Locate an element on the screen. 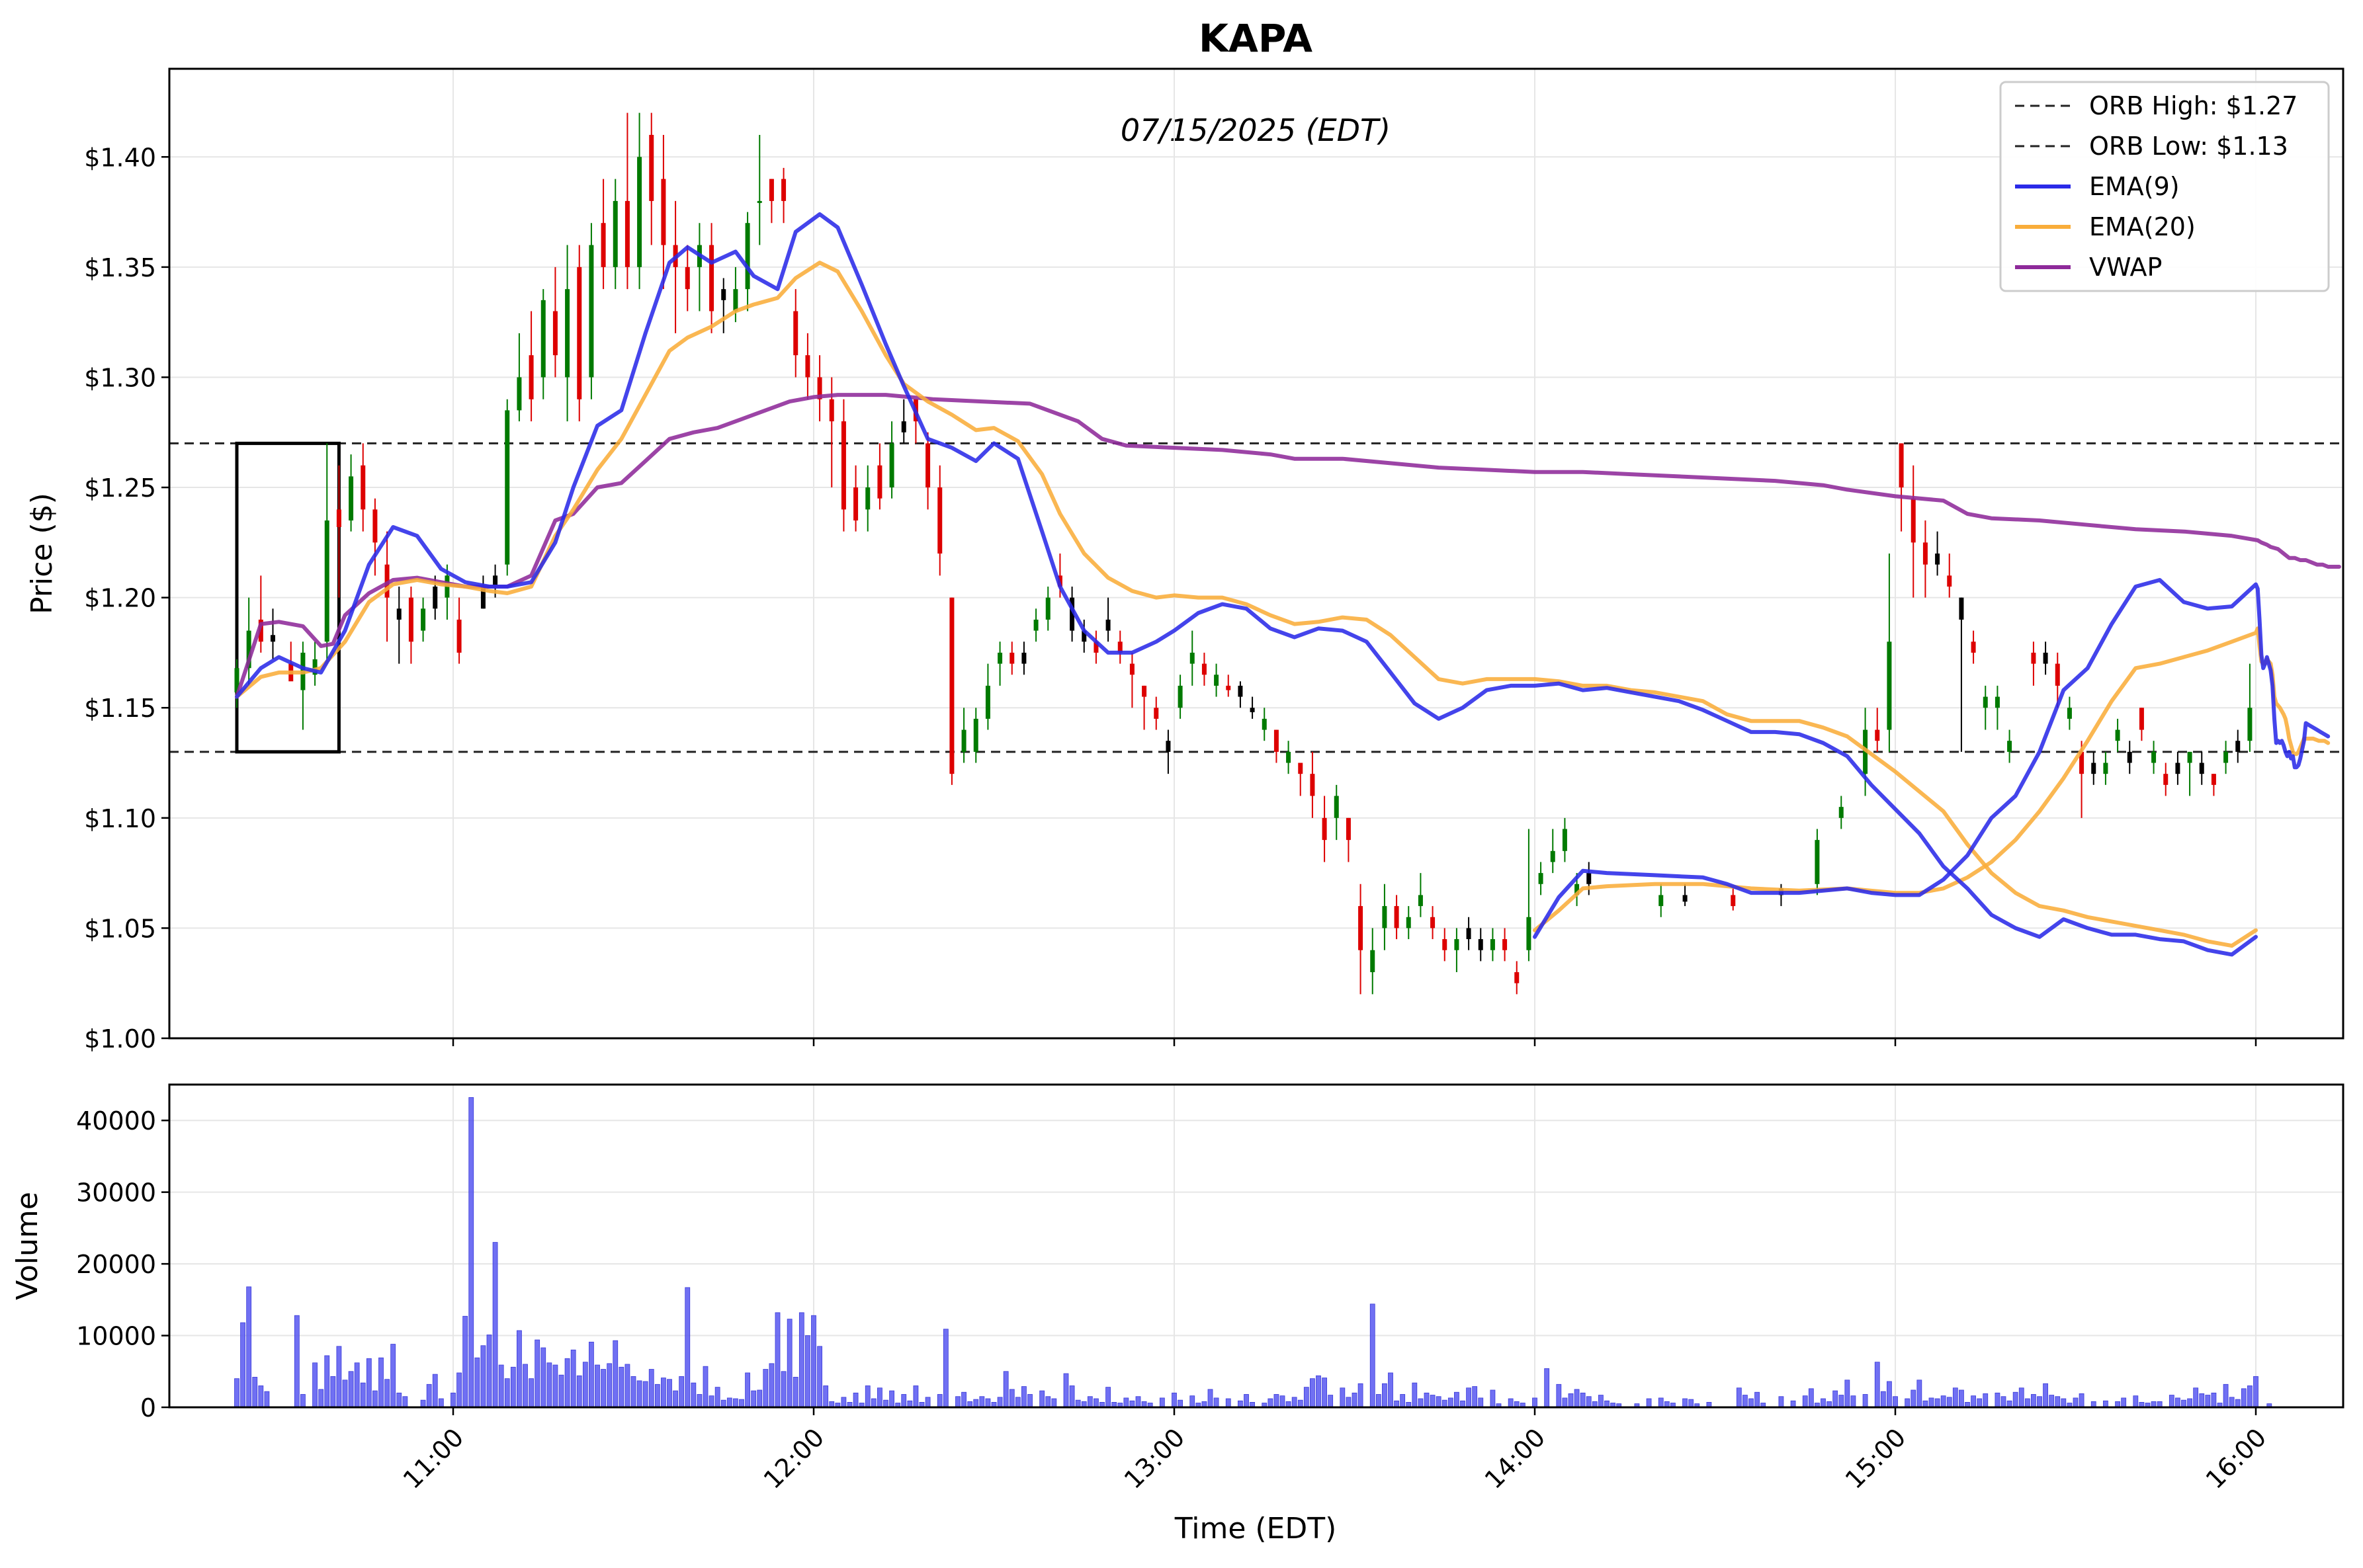  price-y-tick-label: $1.05 is located at coordinates (120, 928).